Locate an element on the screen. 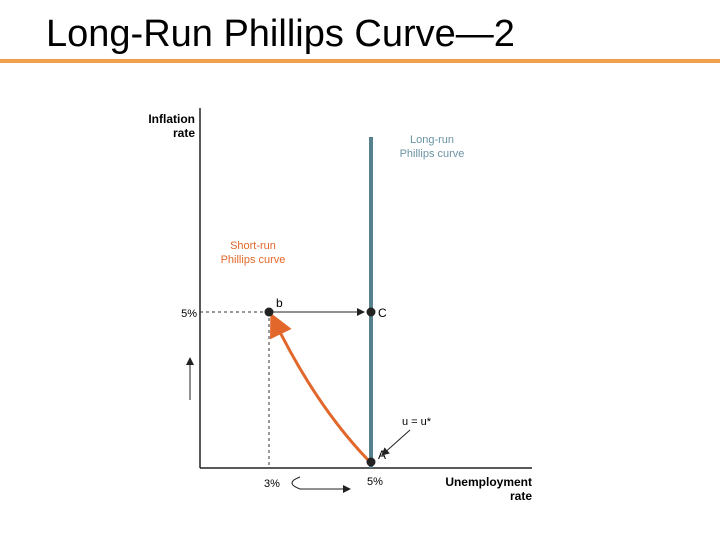 Image resolution: width=720 pixels, height=545 pixels. annotation-arrow is located at coordinates (396, 442).